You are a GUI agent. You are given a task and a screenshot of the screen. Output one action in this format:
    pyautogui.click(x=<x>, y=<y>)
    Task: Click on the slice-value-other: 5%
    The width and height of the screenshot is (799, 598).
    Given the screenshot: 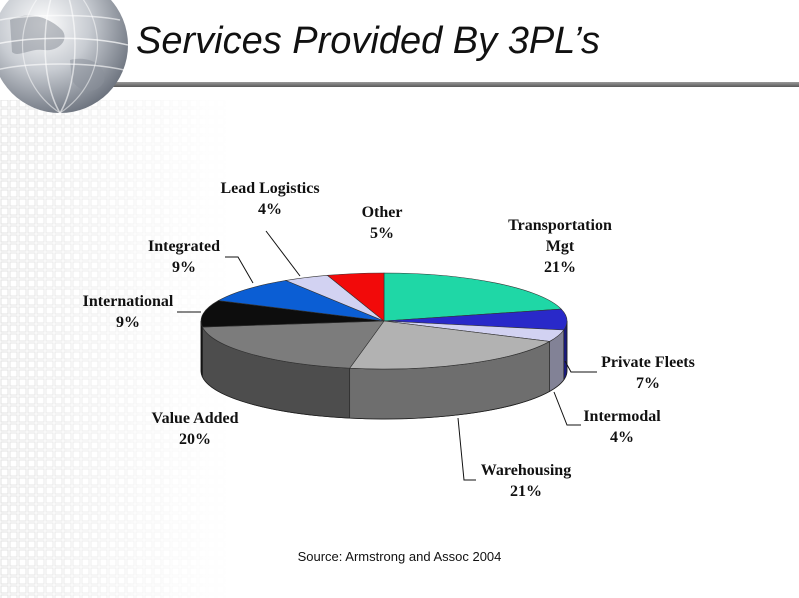 What is the action you would take?
    pyautogui.click(x=382, y=233)
    